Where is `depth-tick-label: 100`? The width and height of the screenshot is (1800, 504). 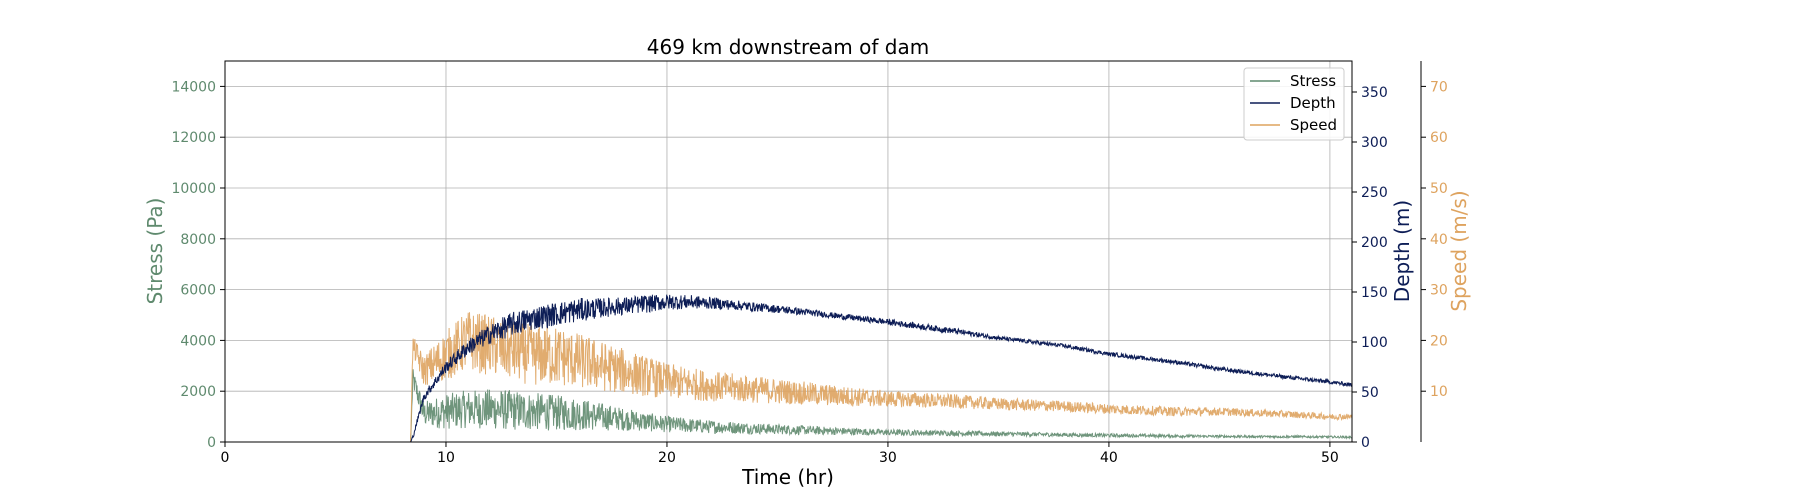 depth-tick-label: 100 is located at coordinates (1374, 343).